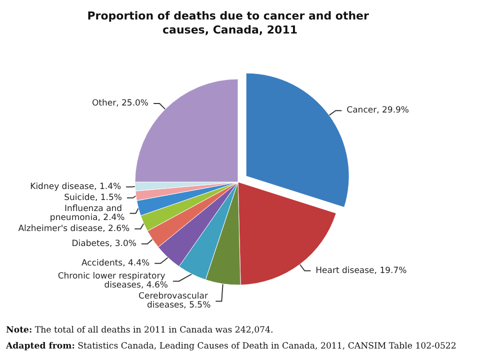  What do you see at coordinates (378, 111) in the screenshot?
I see `slice-label: Cancer, 29.9%` at bounding box center [378, 111].